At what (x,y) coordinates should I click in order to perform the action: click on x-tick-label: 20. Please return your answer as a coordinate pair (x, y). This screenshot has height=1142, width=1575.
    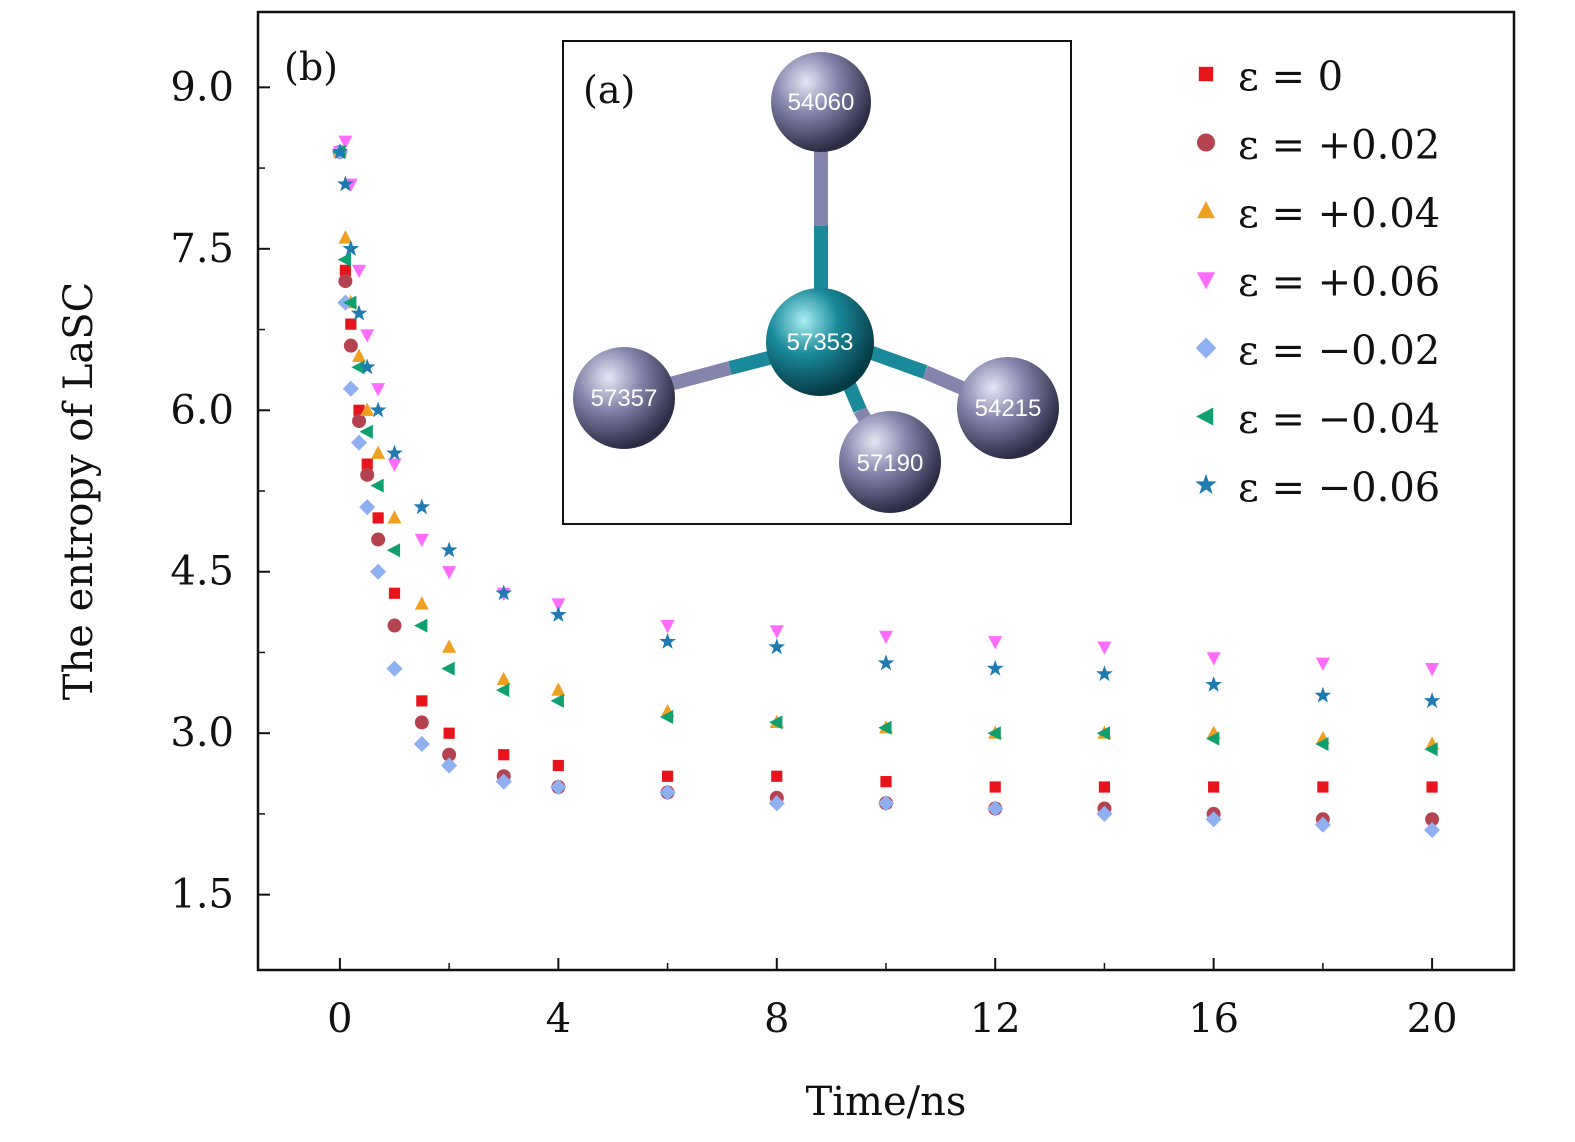
    Looking at the image, I should click on (1432, 1019).